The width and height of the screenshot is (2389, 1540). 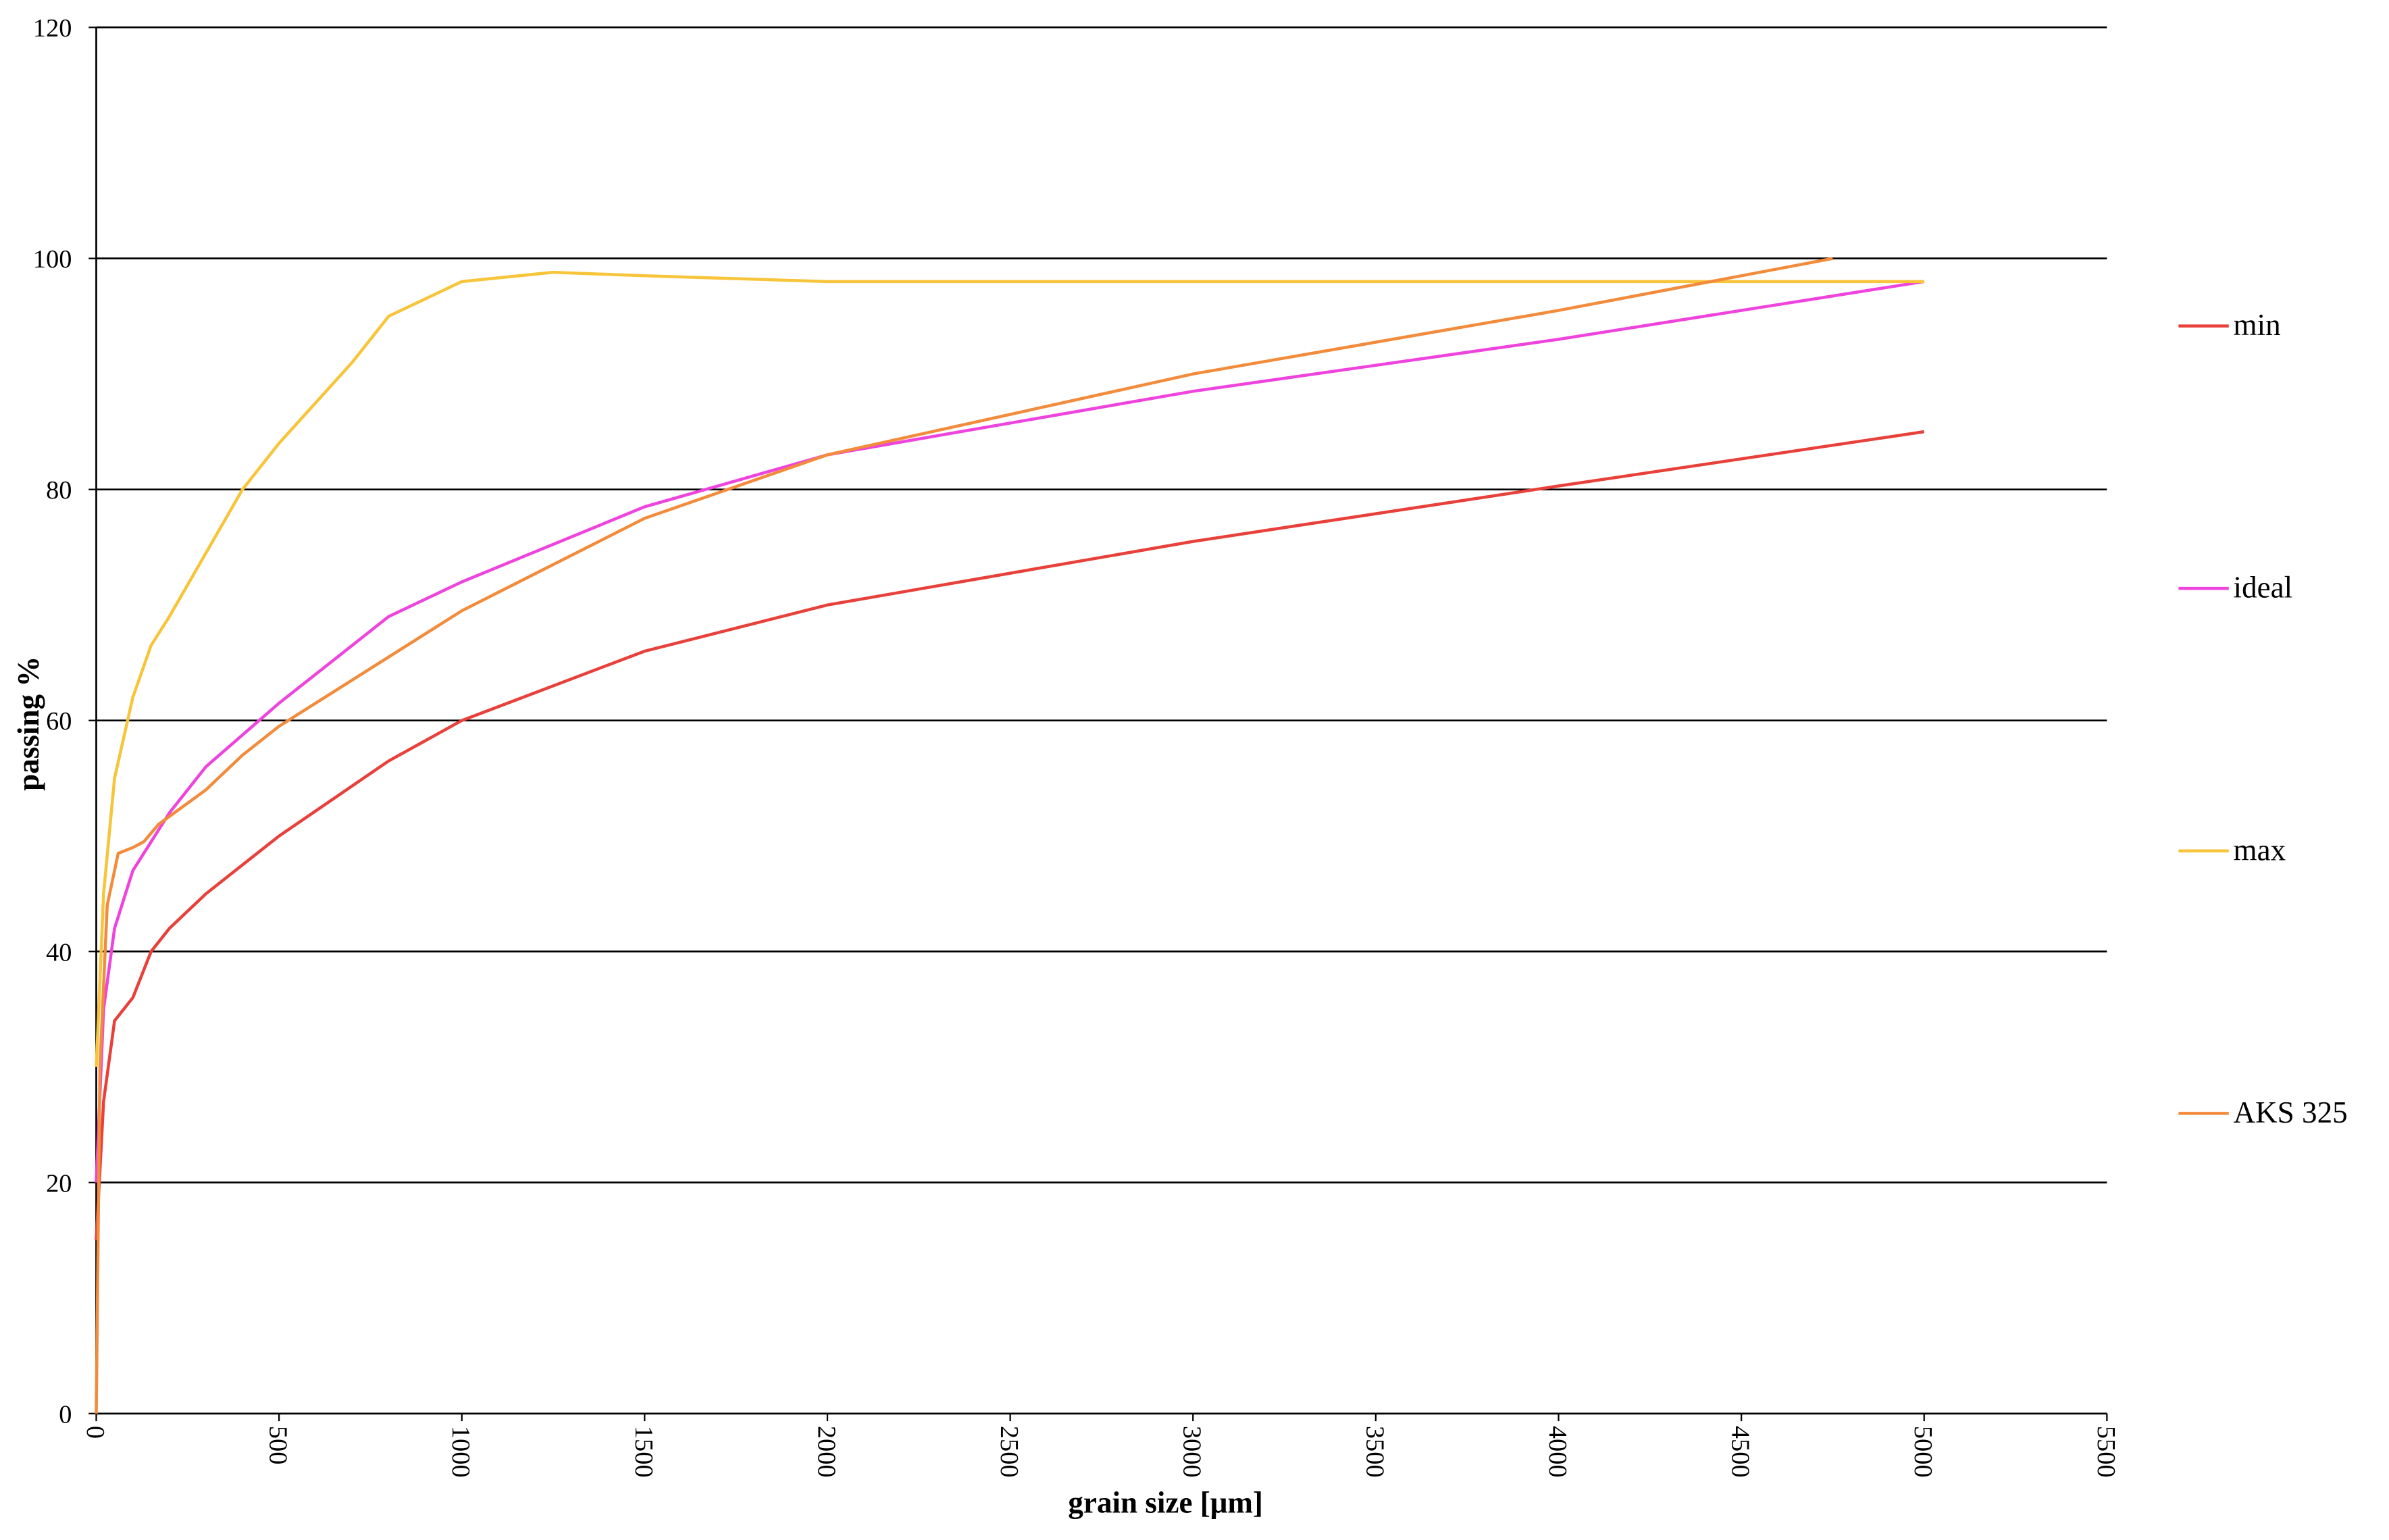 What do you see at coordinates (2263, 588) in the screenshot?
I see `legend-label: ideal` at bounding box center [2263, 588].